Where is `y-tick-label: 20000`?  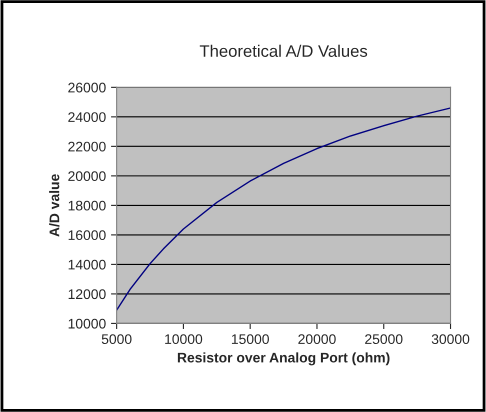
y-tick-label: 20000 is located at coordinates (87, 176).